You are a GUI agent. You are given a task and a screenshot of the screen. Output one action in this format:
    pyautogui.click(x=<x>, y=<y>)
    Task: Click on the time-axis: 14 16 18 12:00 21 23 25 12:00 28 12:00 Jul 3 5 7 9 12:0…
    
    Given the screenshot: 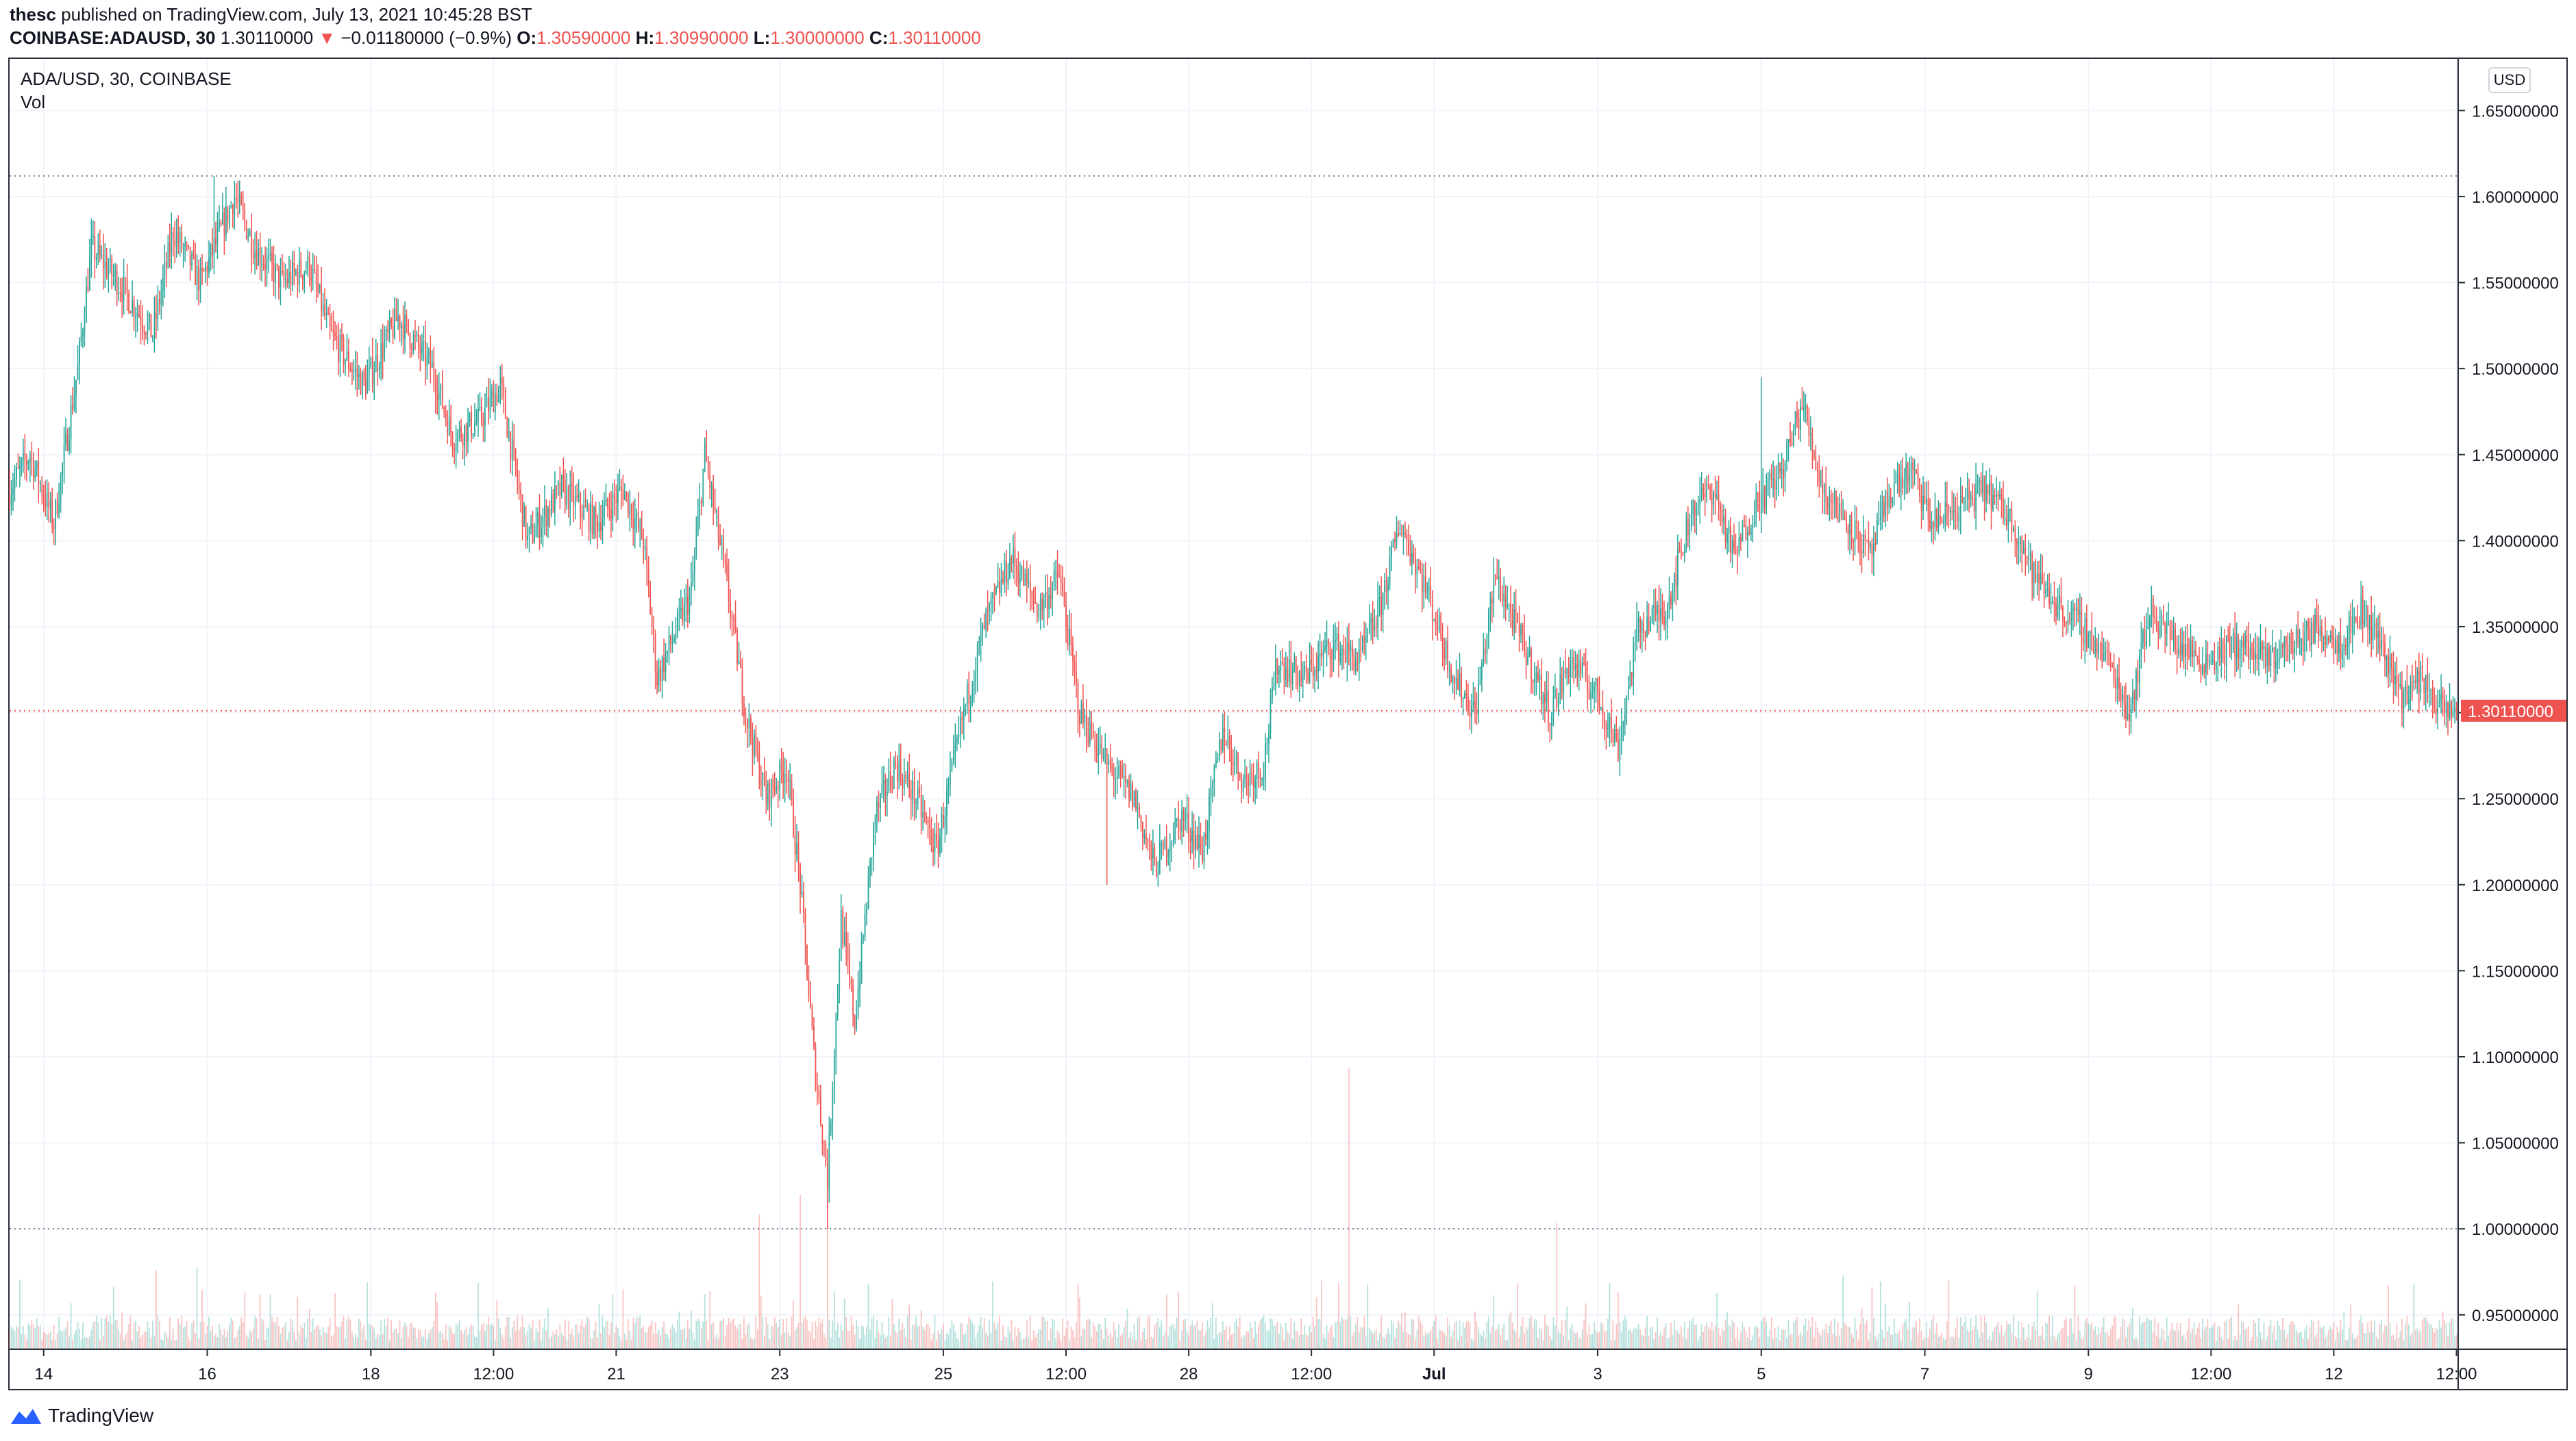 What is the action you would take?
    pyautogui.click(x=1289, y=1366)
    